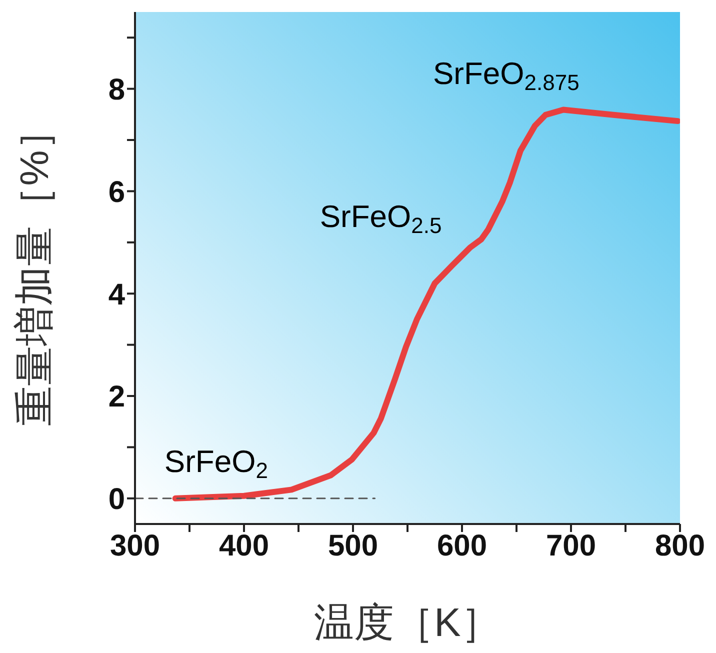 Image resolution: width=716 pixels, height=653 pixels. What do you see at coordinates (506, 74) in the screenshot?
I see `annotation: SrFeO$_{2.875}$` at bounding box center [506, 74].